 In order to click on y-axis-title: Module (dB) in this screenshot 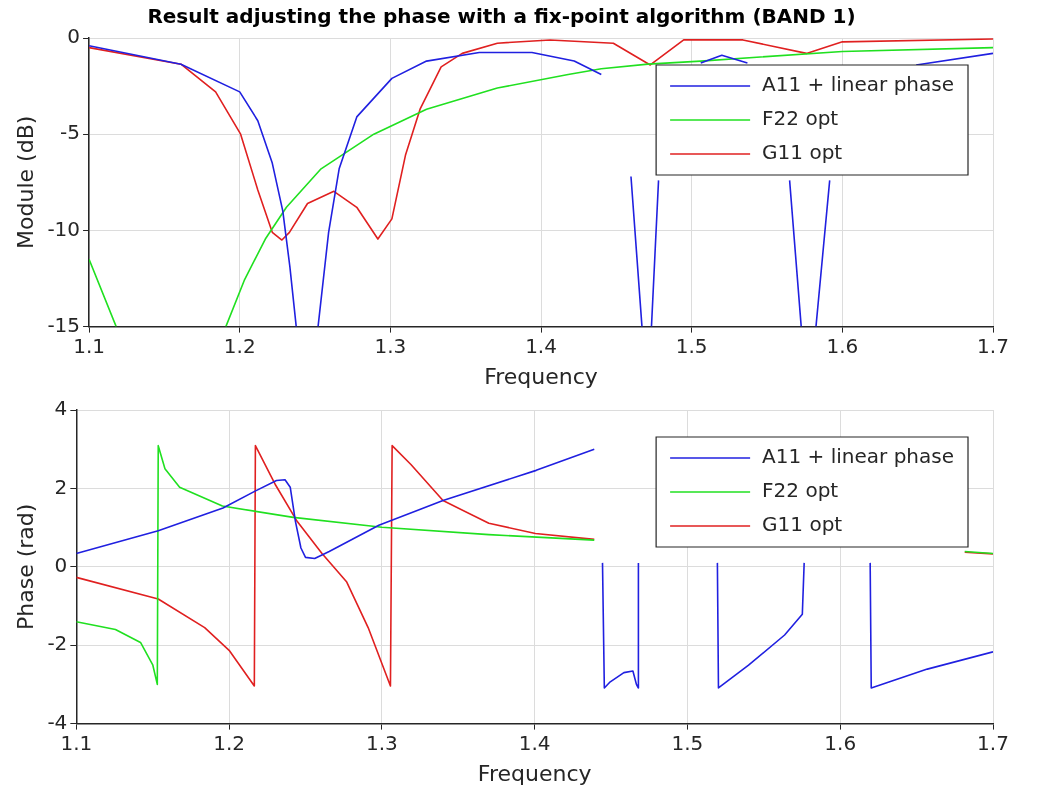, I will do `click(25, 182)`.